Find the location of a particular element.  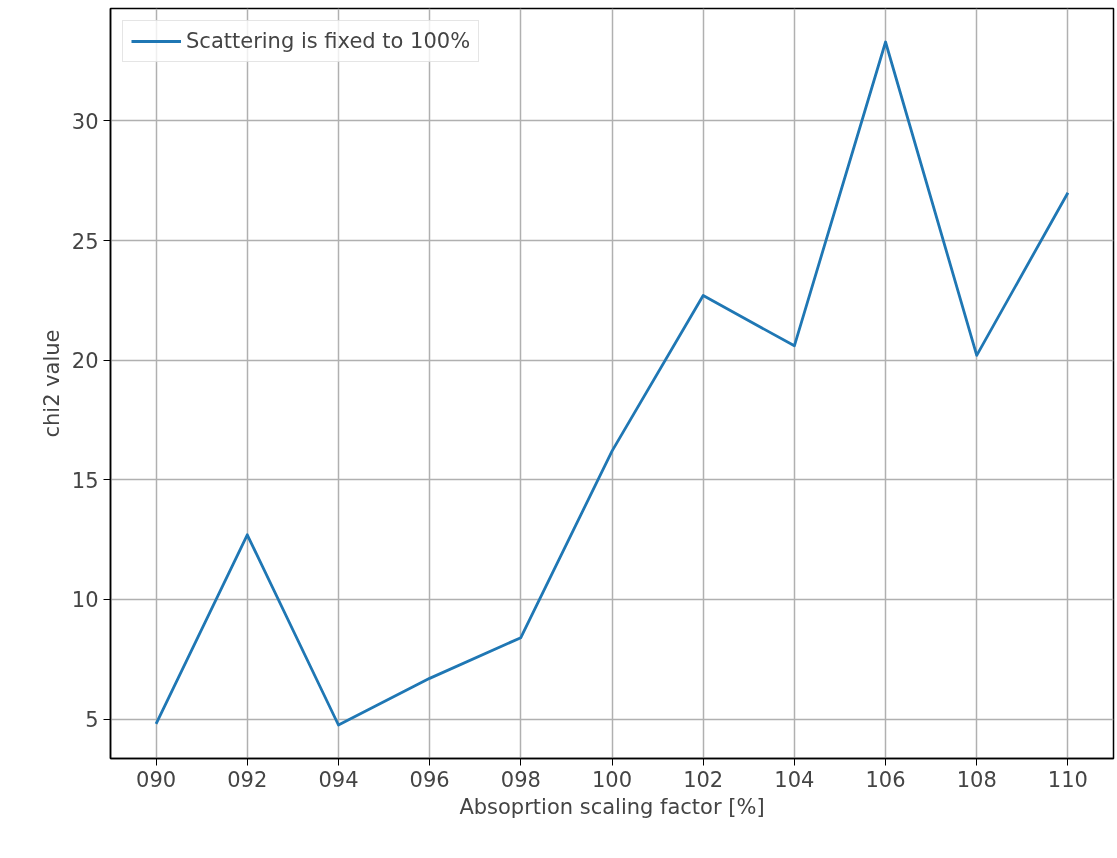

x-tick-label: 092 is located at coordinates (247, 779).